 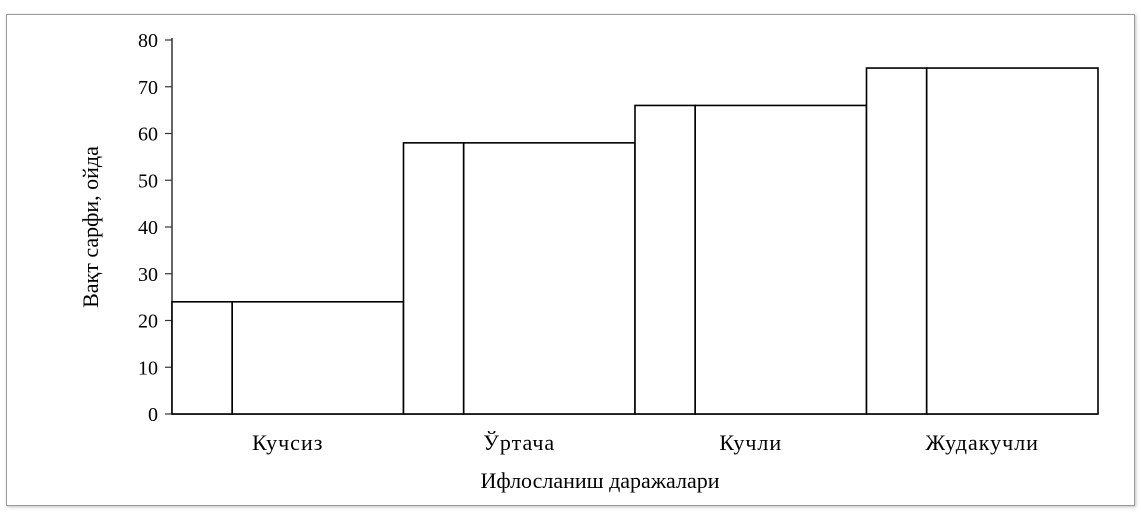 I want to click on y-tick-labels: 0 10 20 30 40 50 60 70 80, so click(x=148, y=228).